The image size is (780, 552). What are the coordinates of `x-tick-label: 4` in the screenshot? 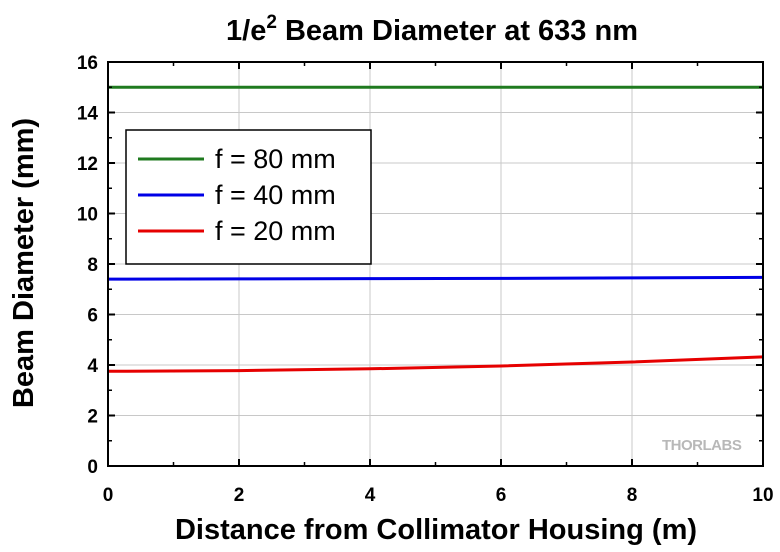 It's located at (370, 495).